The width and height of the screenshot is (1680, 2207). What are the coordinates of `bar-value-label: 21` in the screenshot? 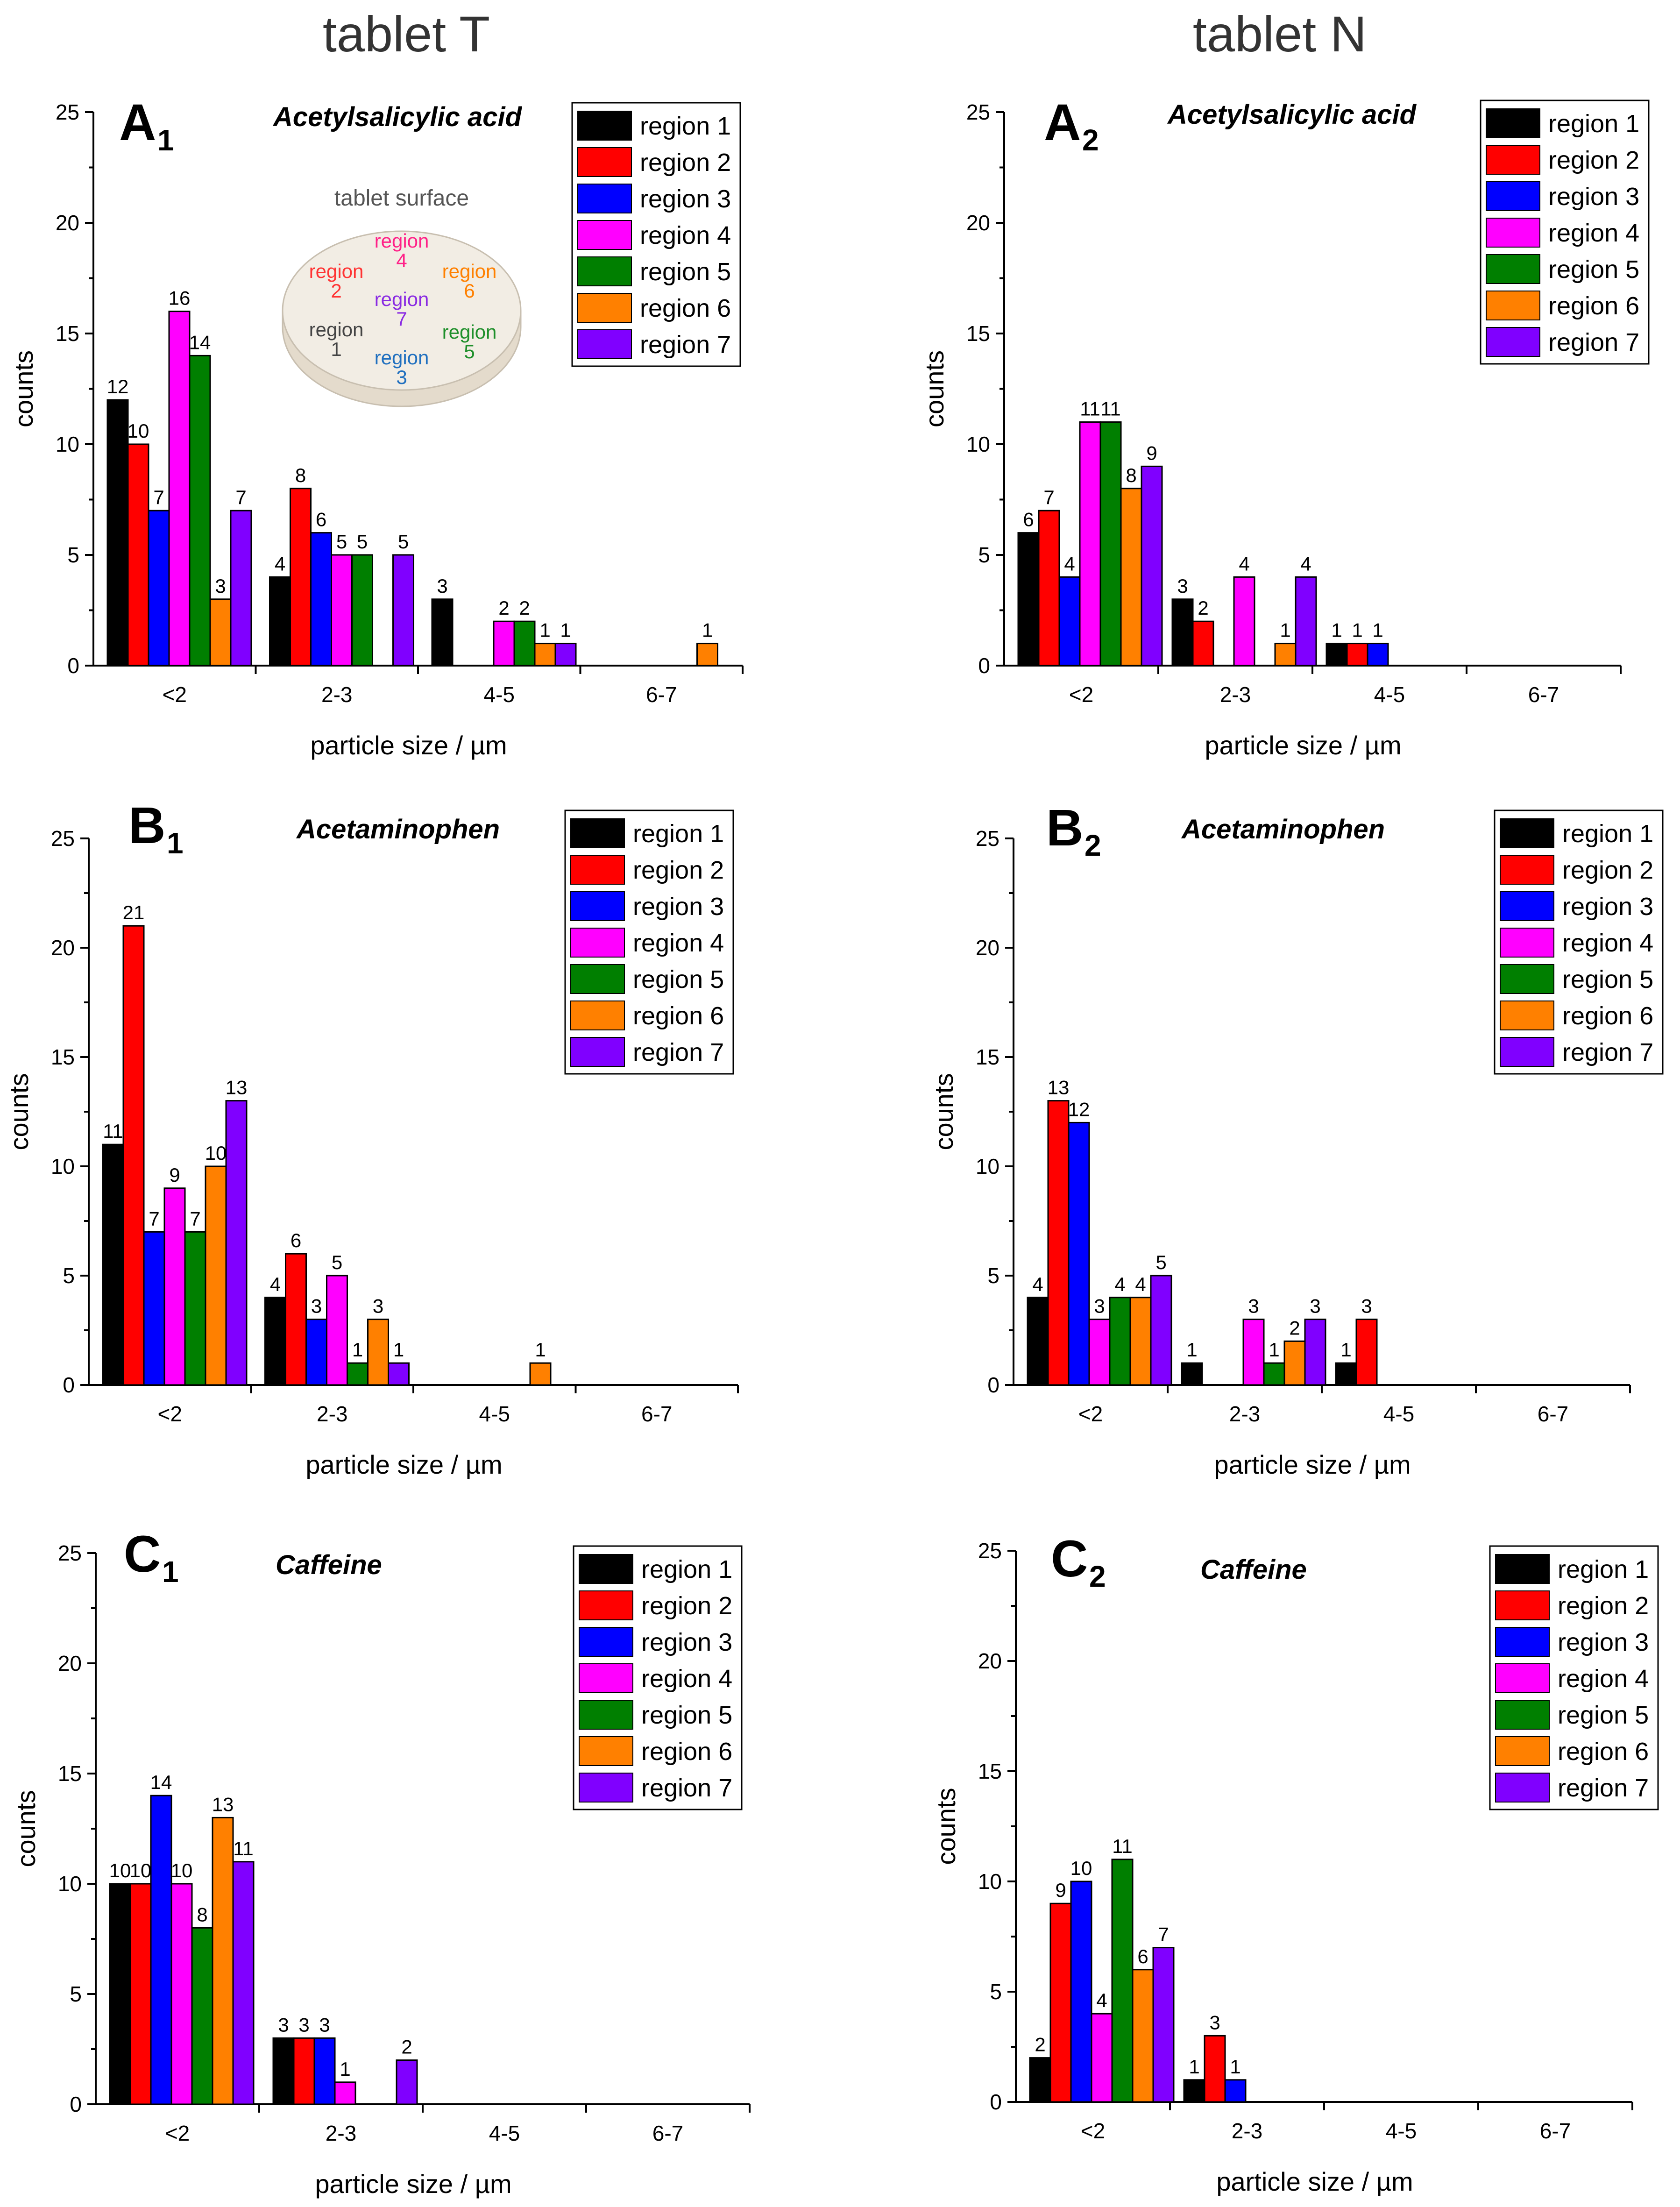 It's located at (134, 912).